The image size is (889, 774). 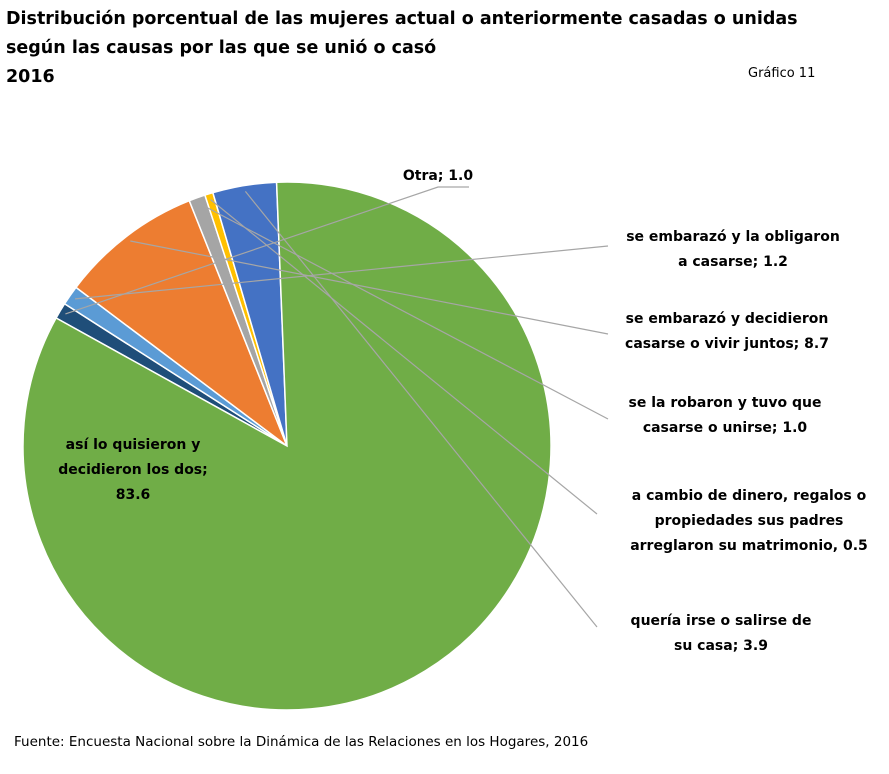 I want to click on data-label-line: casarse o vivir juntos; 8.7, so click(x=727, y=344).